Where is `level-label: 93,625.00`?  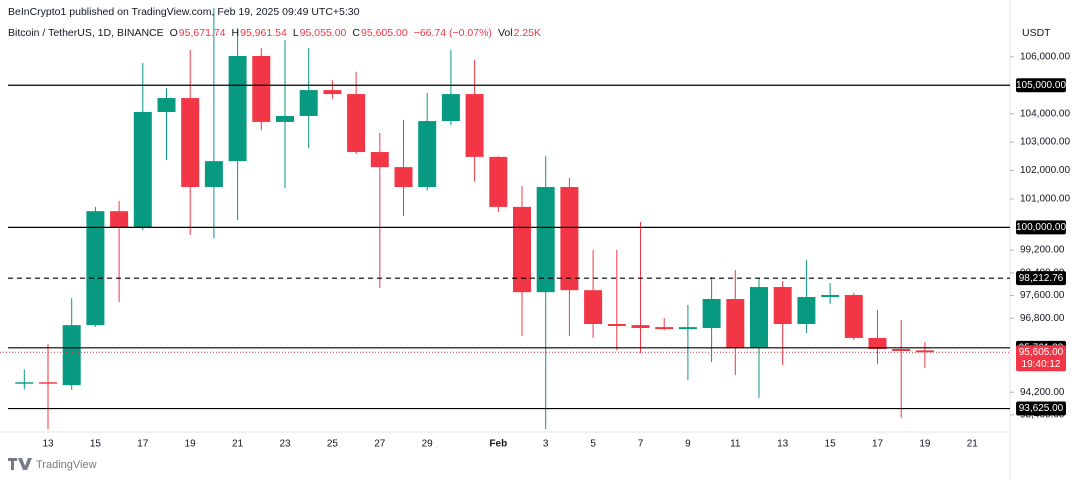 level-label: 93,625.00 is located at coordinates (1041, 408).